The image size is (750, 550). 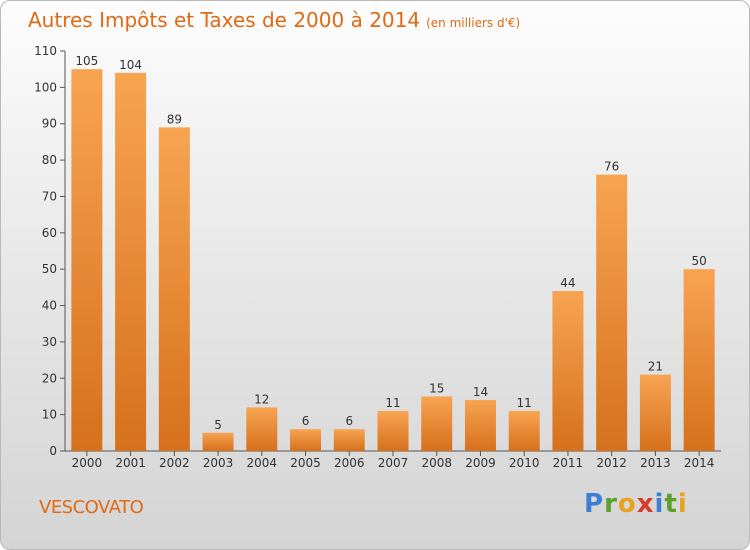 I want to click on bar-2007, so click(x=393, y=431).